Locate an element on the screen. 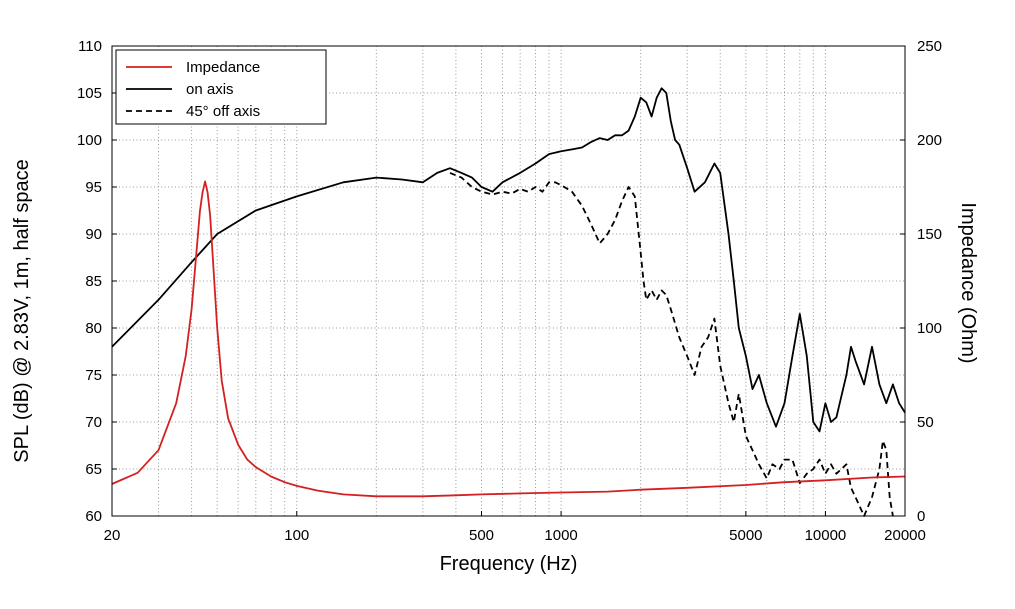 The image size is (1015, 609). y-tick-label: 60 is located at coordinates (93, 516).